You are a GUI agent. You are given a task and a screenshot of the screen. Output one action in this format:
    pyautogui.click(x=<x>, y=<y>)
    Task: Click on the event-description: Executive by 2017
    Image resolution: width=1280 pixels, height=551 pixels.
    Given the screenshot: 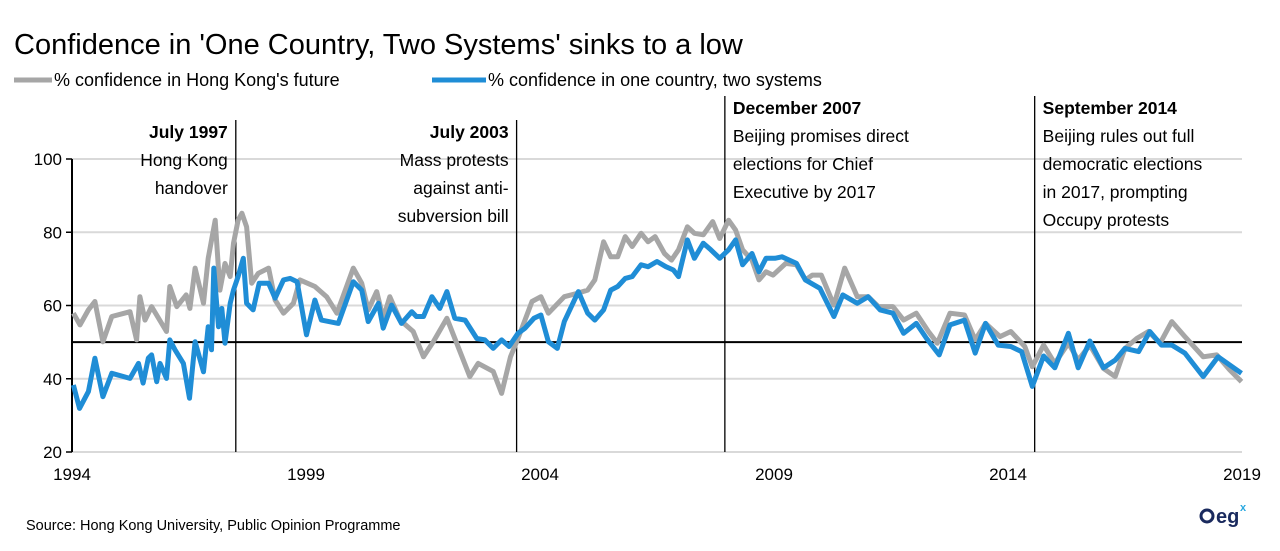 What is the action you would take?
    pyautogui.click(x=804, y=192)
    